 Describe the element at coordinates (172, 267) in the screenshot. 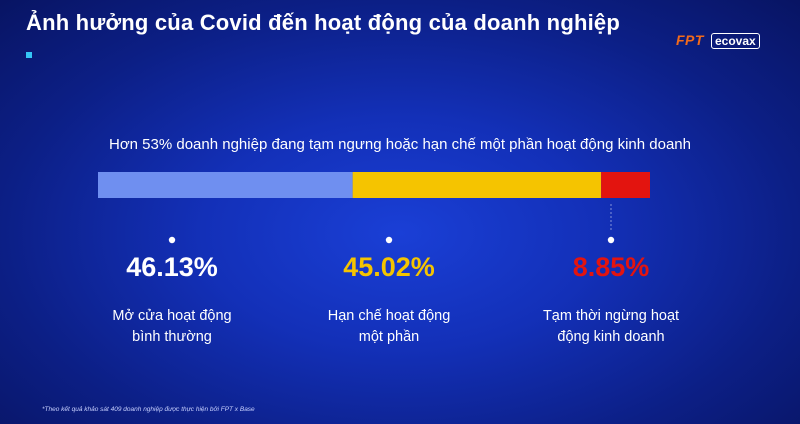

I see `value-label-1: 46.13%` at that location.